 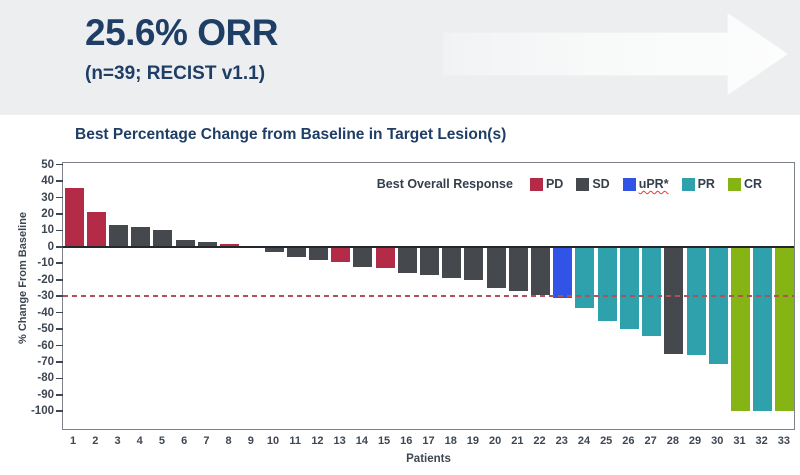 I want to click on legend-item-PR: PR, so click(x=698, y=184).